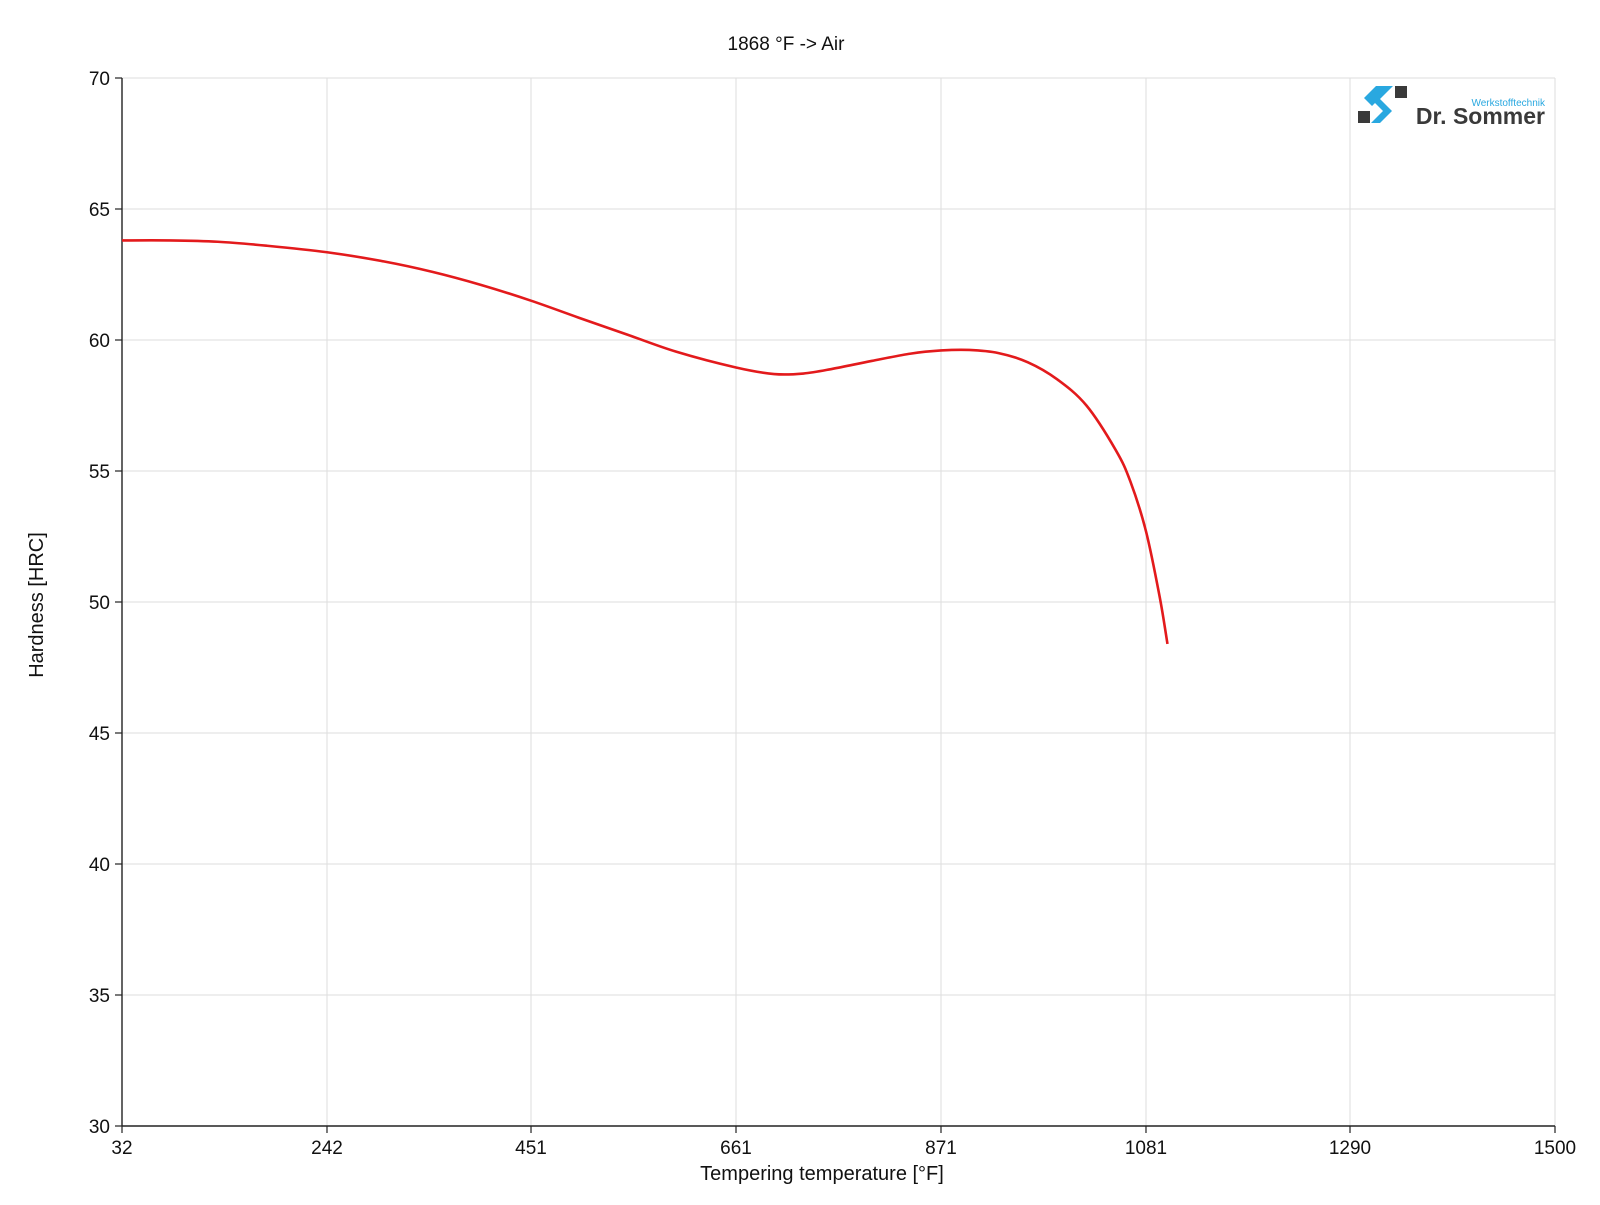 Image resolution: width=1600 pixels, height=1205 pixels. Describe the element at coordinates (1508, 103) in the screenshot. I see `logo-subtitle: Werkstofftechnik` at that location.